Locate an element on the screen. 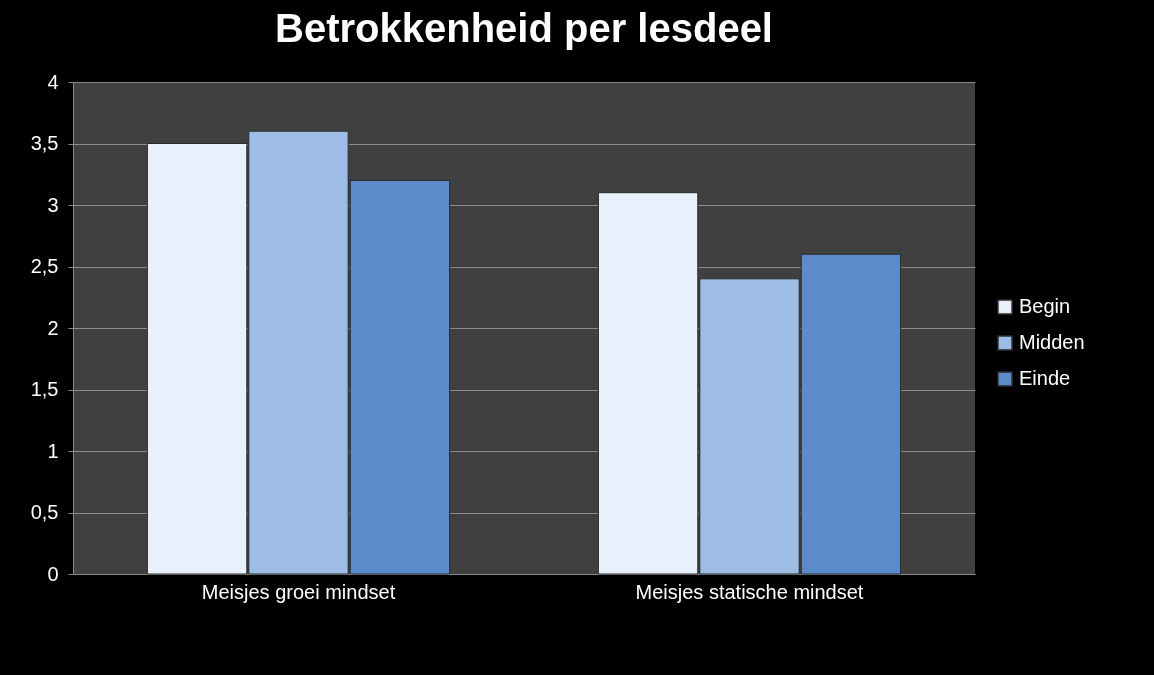  y-tick-label: 2,5 is located at coordinates (44, 266).